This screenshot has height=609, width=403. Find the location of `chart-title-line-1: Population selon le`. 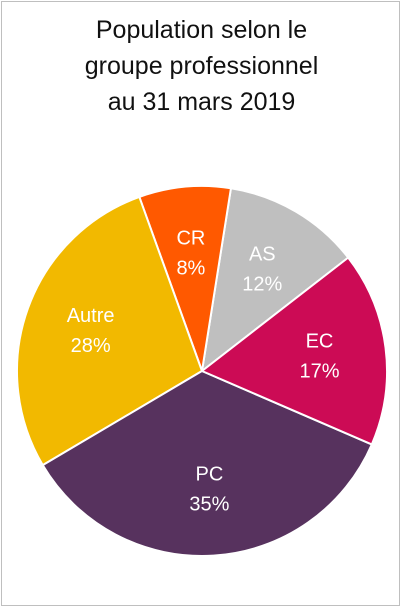

chart-title-line-1: Population selon le is located at coordinates (201, 30).